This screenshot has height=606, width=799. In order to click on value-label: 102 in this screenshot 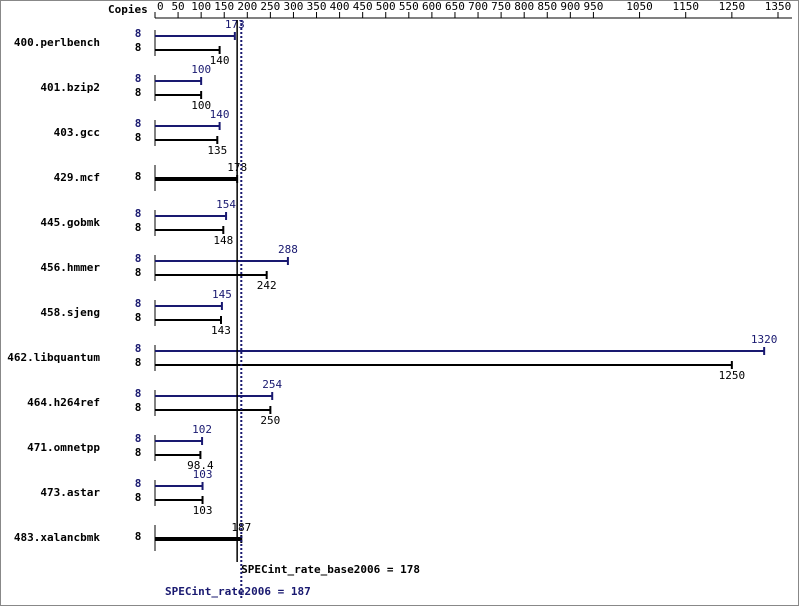, I will do `click(202, 429)`.